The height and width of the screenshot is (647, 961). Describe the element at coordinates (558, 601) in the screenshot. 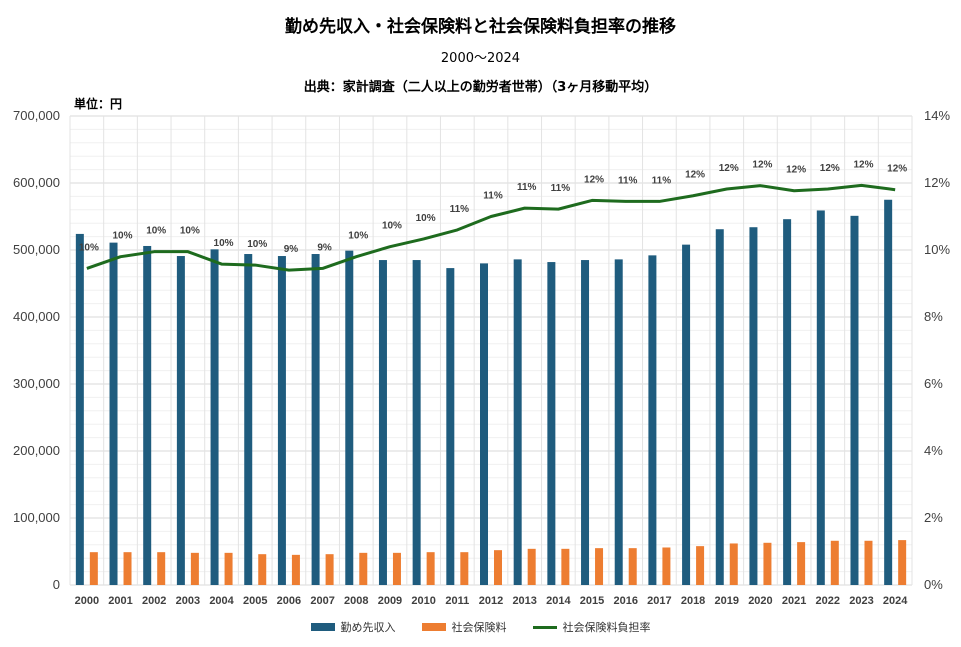

I see `x-tick-label: 2014` at that location.